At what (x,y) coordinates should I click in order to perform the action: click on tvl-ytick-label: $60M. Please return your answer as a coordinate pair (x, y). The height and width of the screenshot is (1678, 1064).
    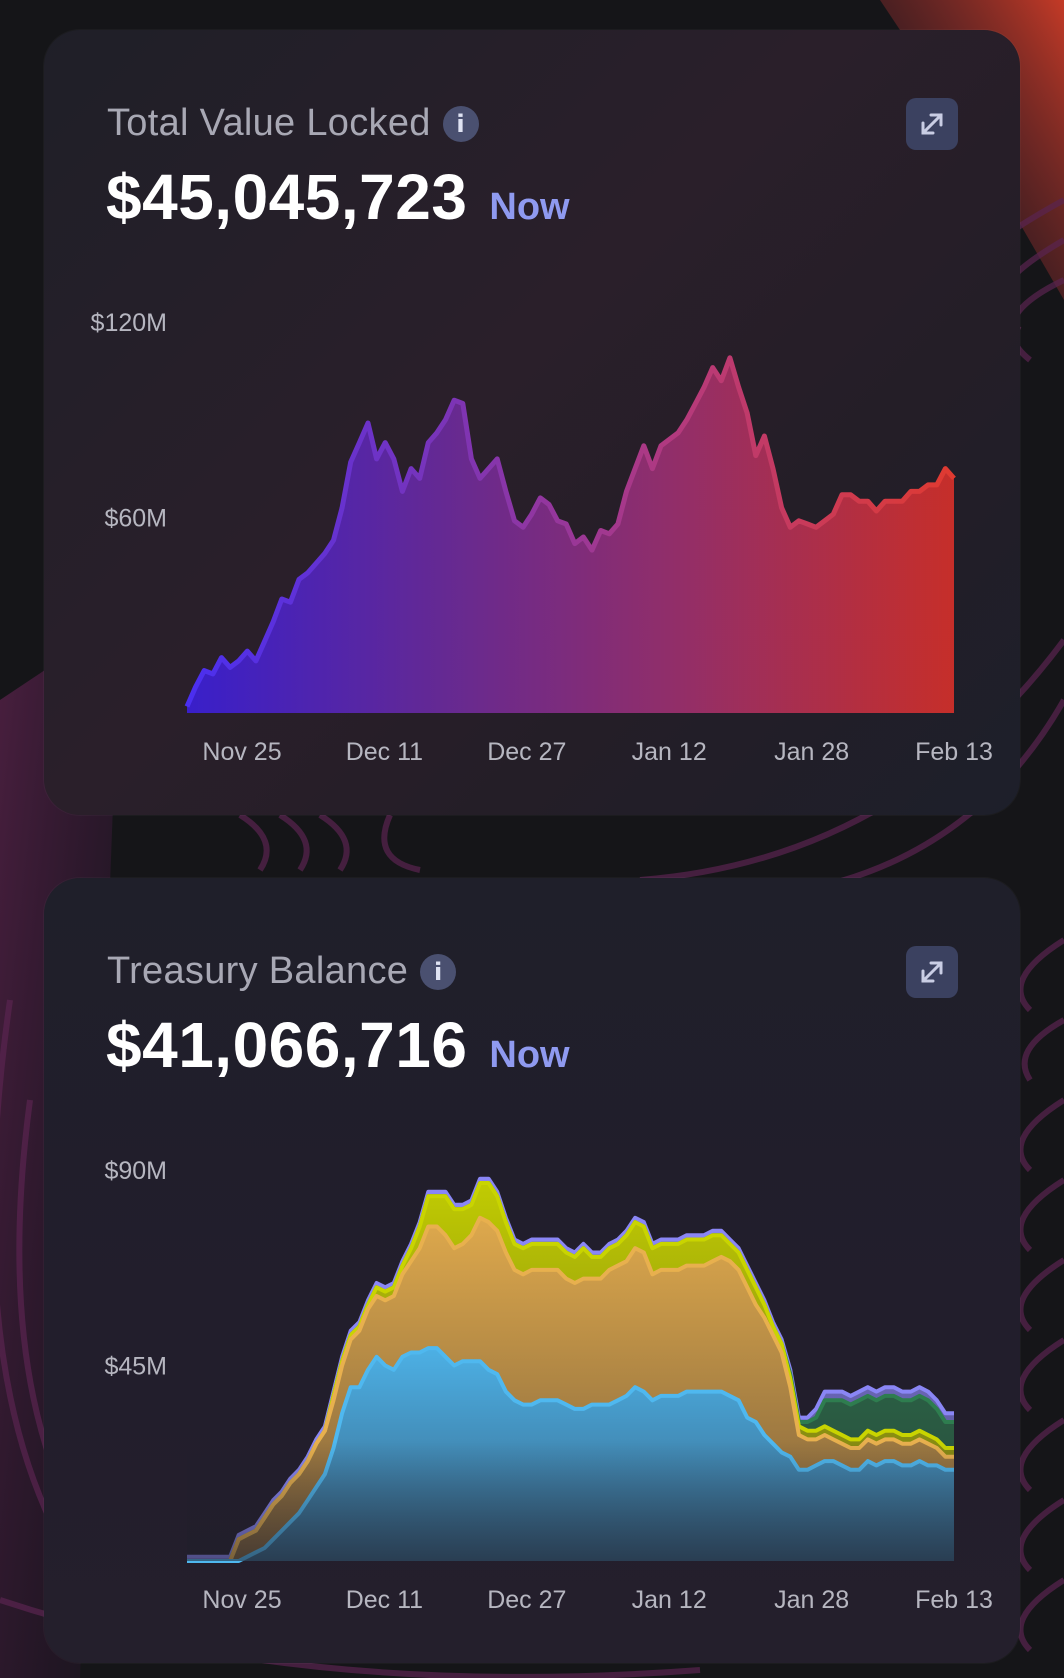
    Looking at the image, I should click on (135, 519).